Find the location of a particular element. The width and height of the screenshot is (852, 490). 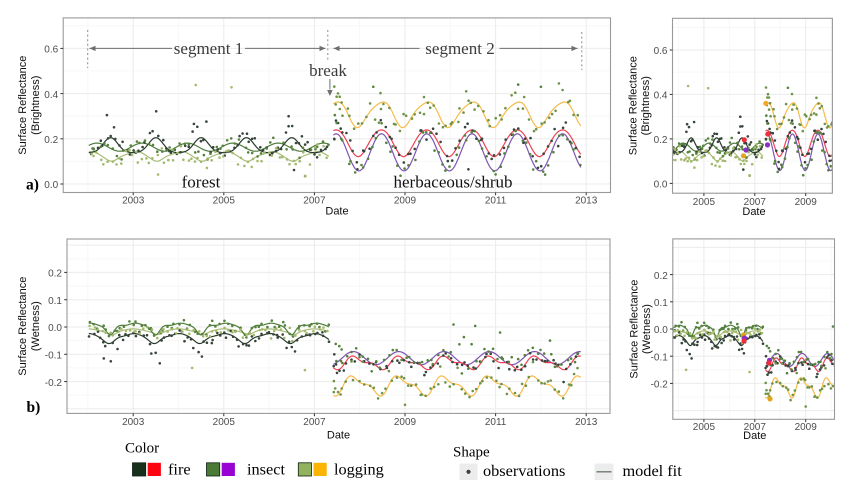

svg-text: herbaceous/shrub is located at coordinates (453, 182).